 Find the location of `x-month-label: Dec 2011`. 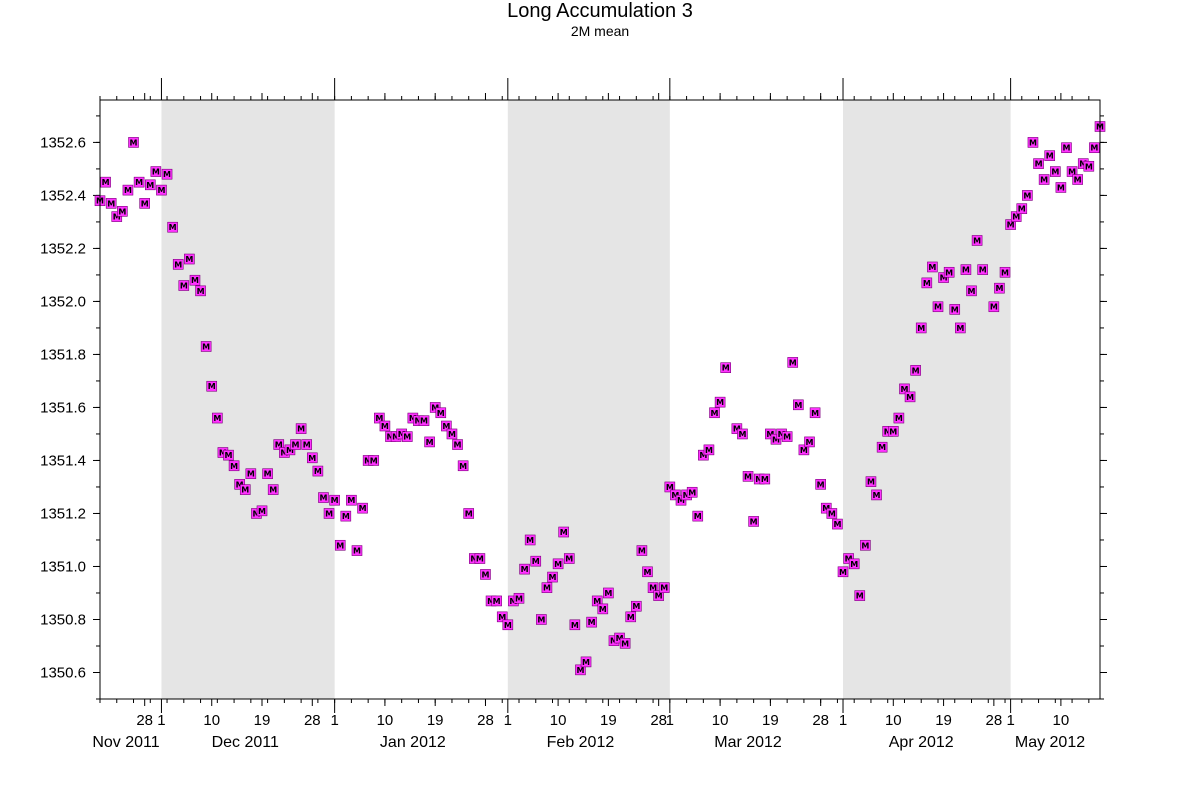

x-month-label: Dec 2011 is located at coordinates (245, 742).